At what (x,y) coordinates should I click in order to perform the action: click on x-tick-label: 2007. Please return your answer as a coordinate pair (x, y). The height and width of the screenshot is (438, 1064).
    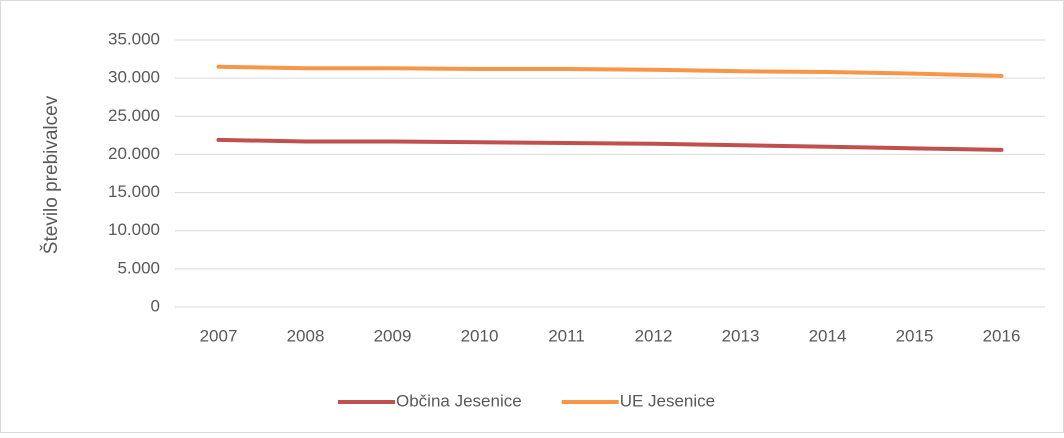
    Looking at the image, I should click on (219, 335).